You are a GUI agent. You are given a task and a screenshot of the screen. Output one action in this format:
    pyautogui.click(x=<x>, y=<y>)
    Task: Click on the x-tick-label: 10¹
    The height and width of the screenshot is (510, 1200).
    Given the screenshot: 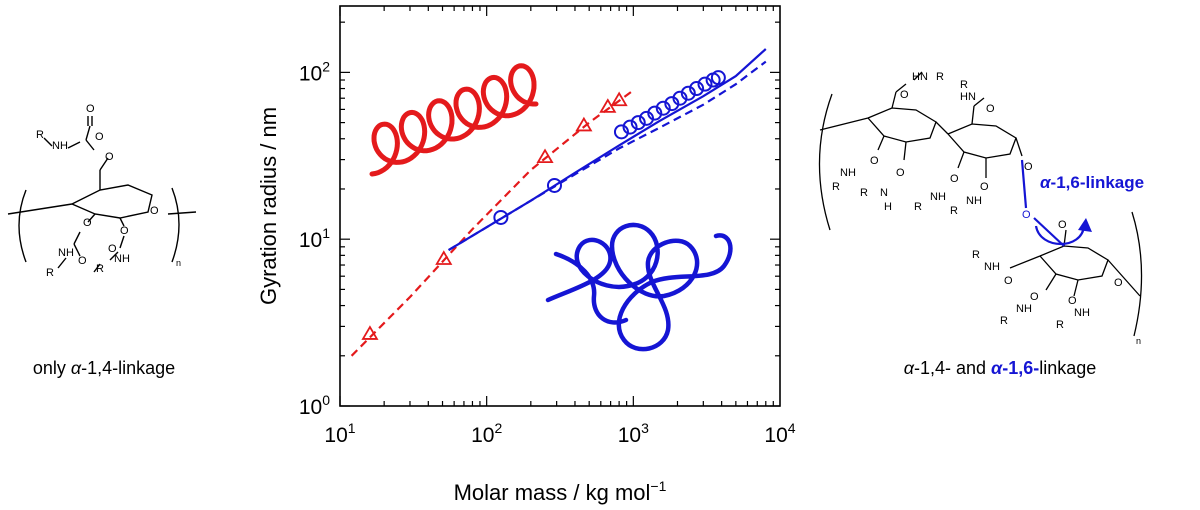 What is the action you would take?
    pyautogui.click(x=339, y=433)
    